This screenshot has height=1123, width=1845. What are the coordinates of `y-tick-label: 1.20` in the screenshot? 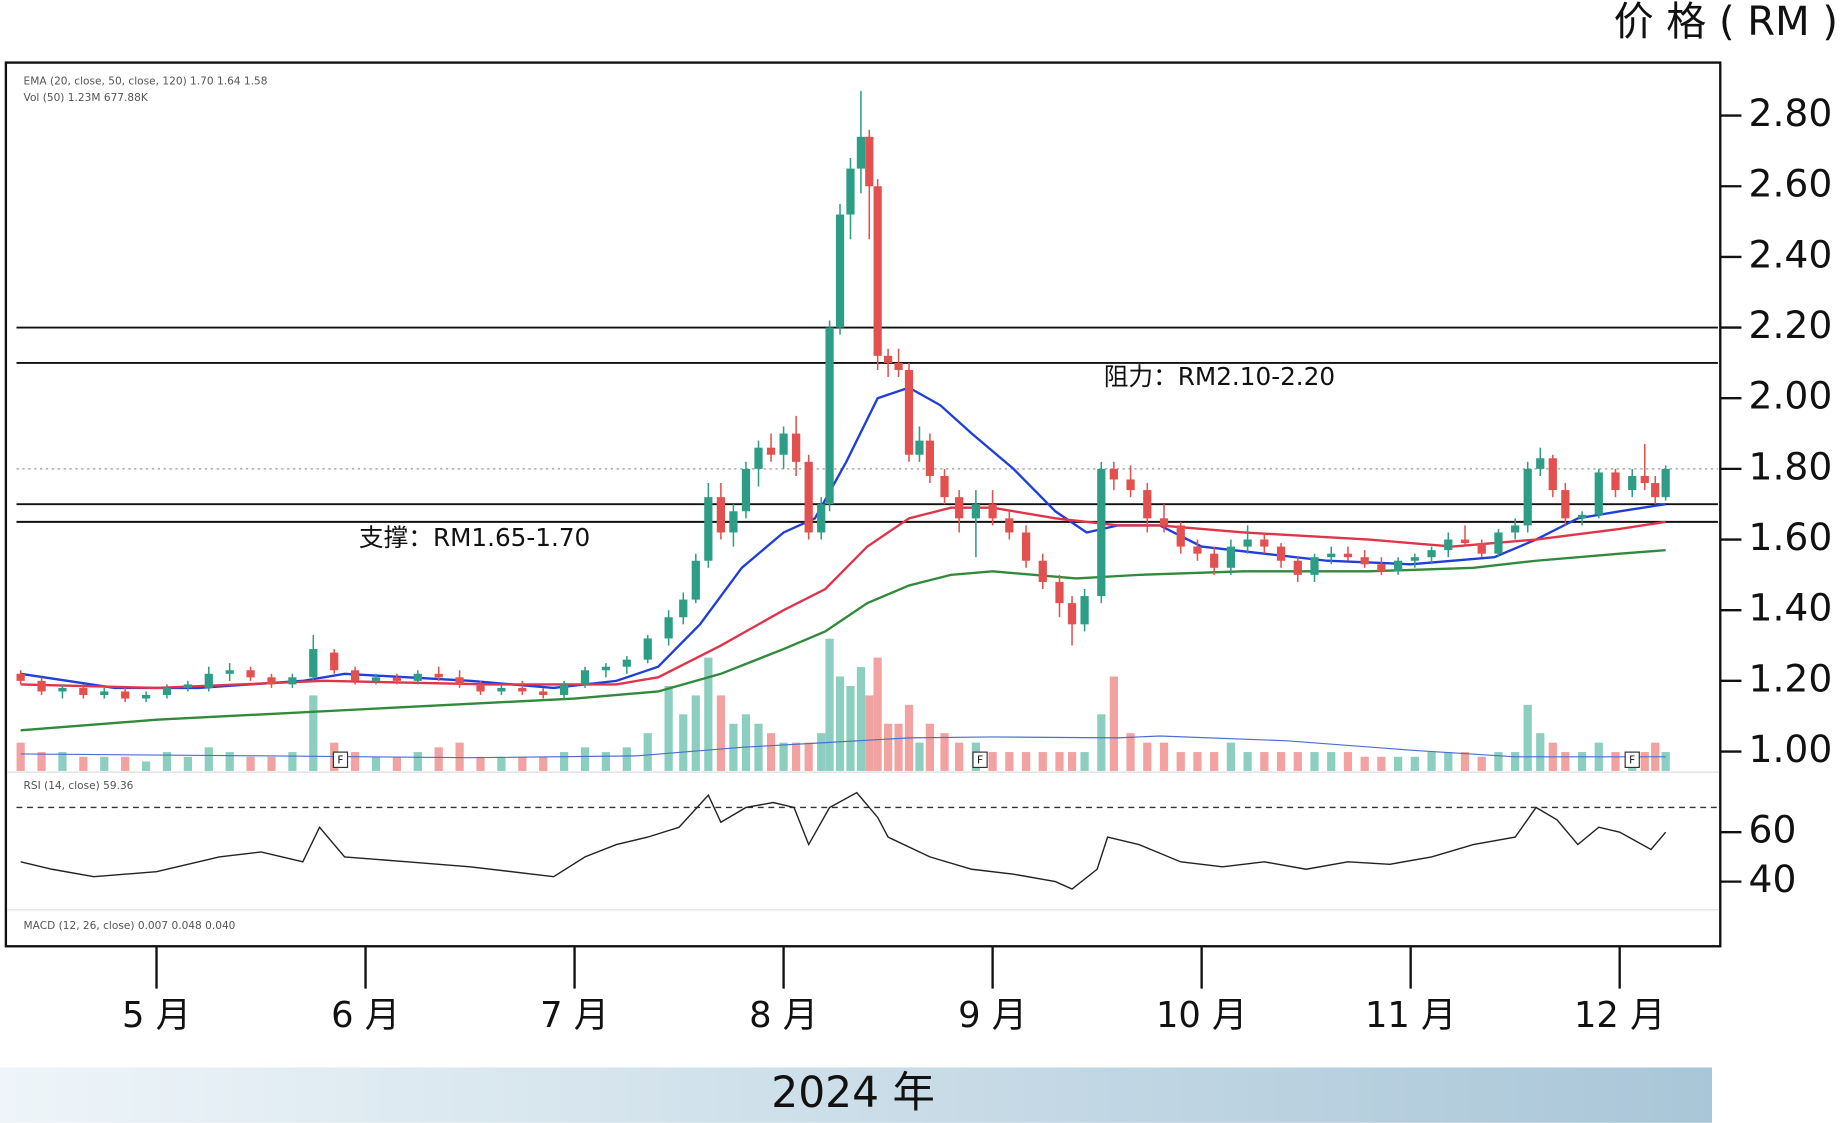 It's located at (1791, 678).